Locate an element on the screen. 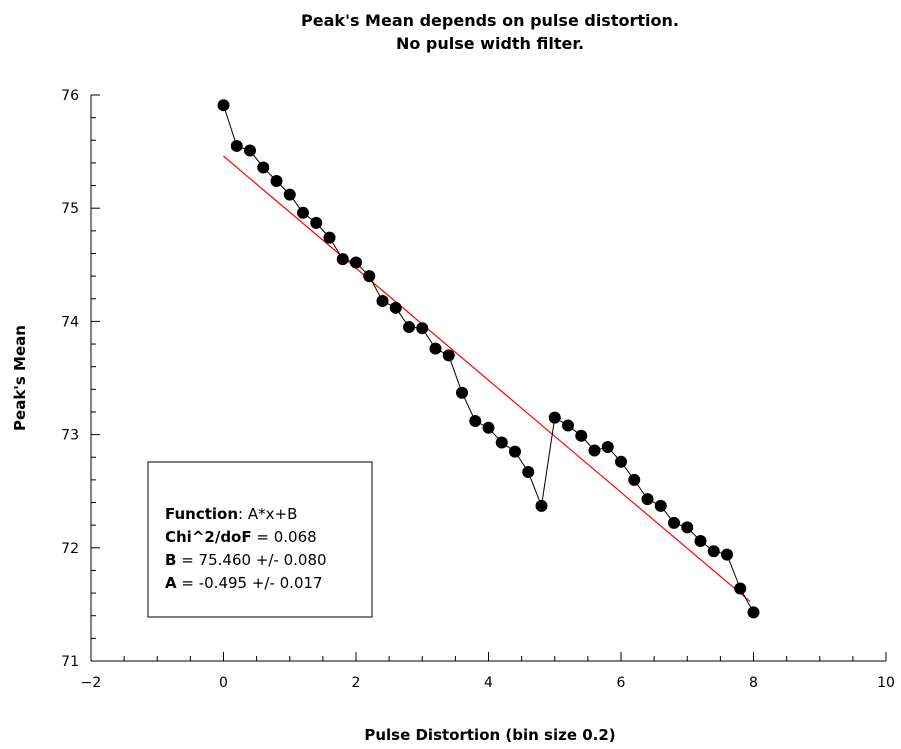  y-tick-label: 76 is located at coordinates (70, 96).